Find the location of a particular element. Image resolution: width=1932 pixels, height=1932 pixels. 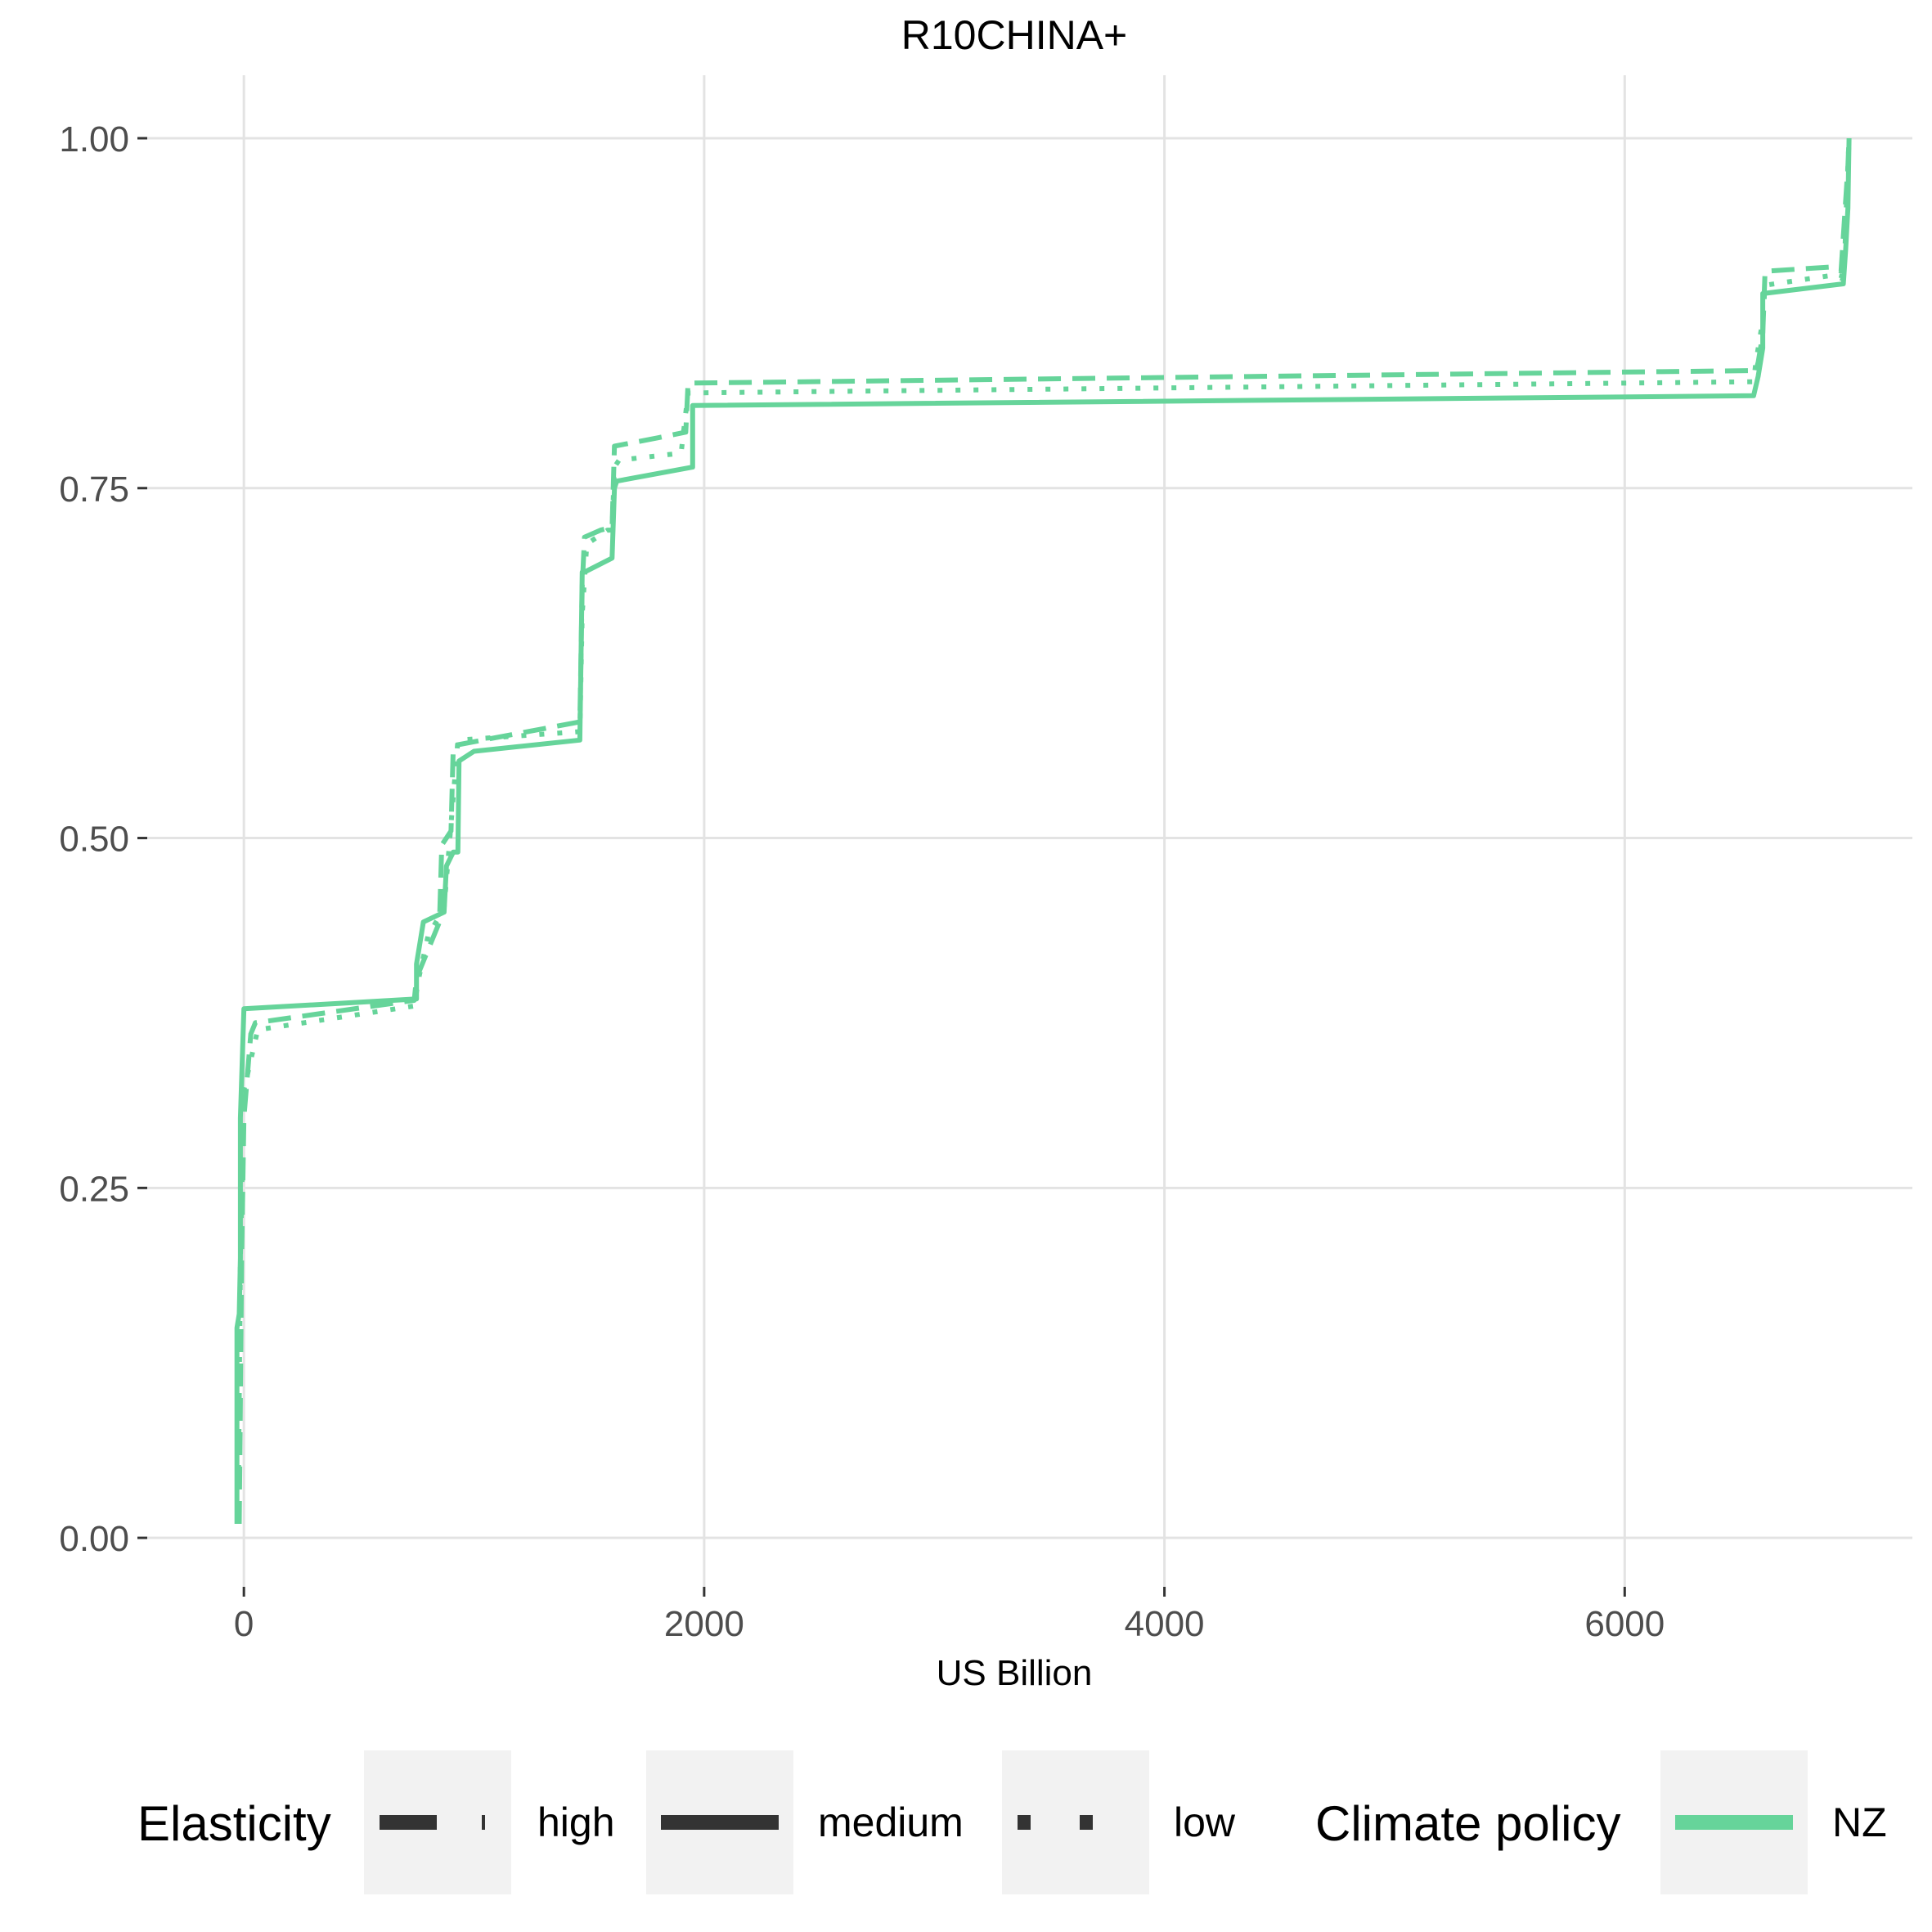

y-tick-label: 0.50 is located at coordinates (94, 840).